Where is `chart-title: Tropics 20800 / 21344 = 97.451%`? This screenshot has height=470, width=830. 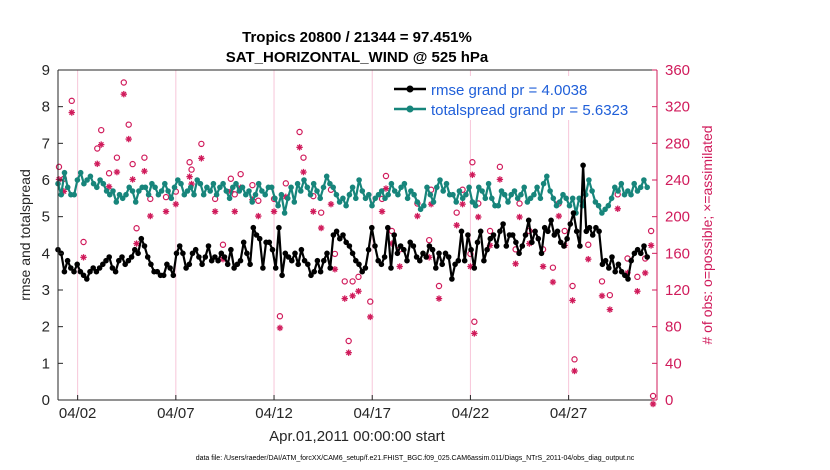
chart-title: Tropics 20800 / 21344 = 97.451% is located at coordinates (357, 37).